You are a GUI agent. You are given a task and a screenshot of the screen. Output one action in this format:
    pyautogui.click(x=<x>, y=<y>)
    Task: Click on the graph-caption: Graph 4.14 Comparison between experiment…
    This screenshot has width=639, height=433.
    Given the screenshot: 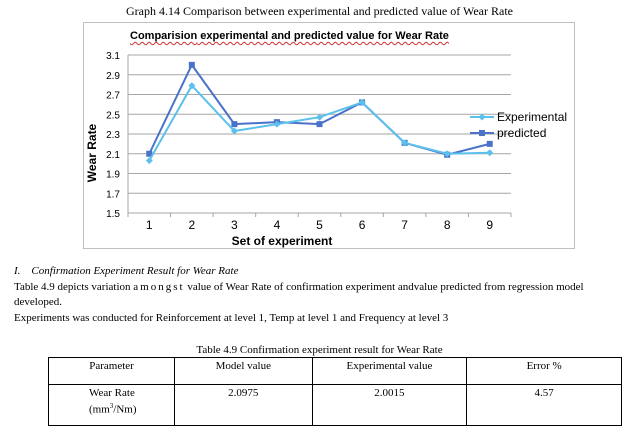 What is the action you would take?
    pyautogui.click(x=319, y=11)
    